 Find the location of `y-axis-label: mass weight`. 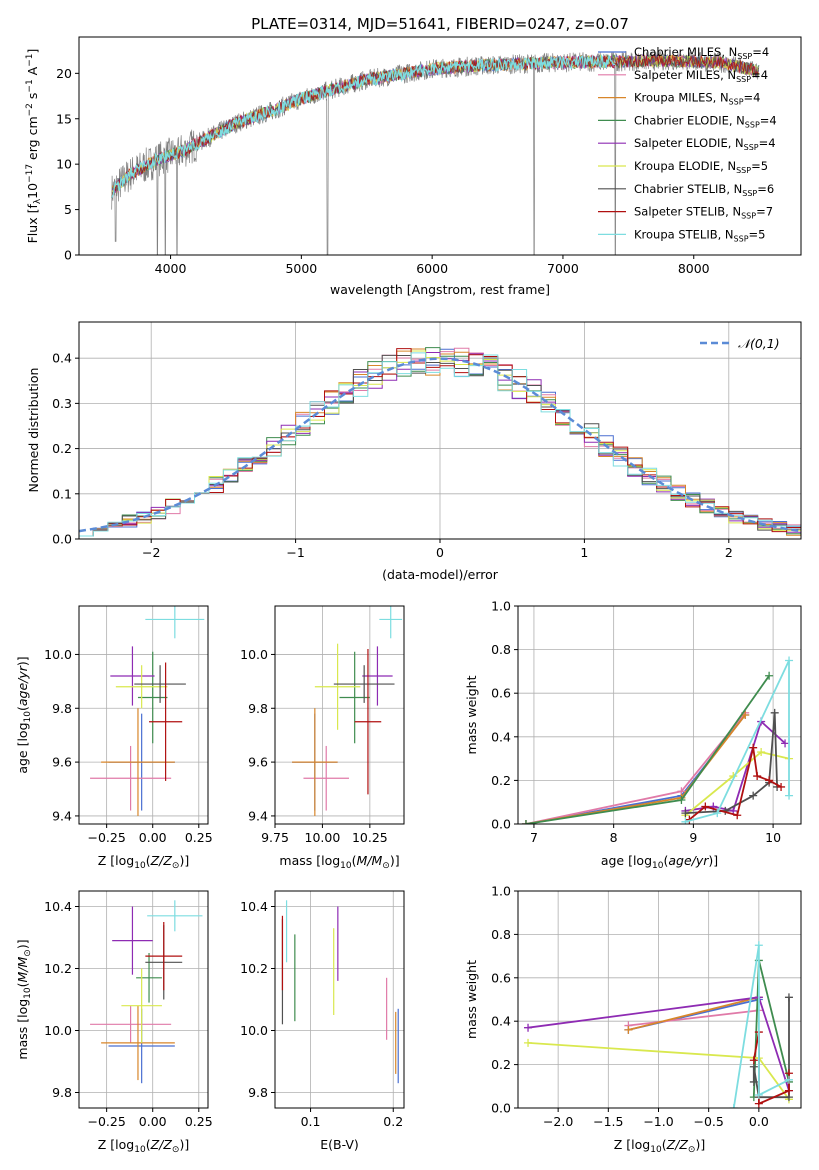

y-axis-label: mass weight is located at coordinates (471, 999).